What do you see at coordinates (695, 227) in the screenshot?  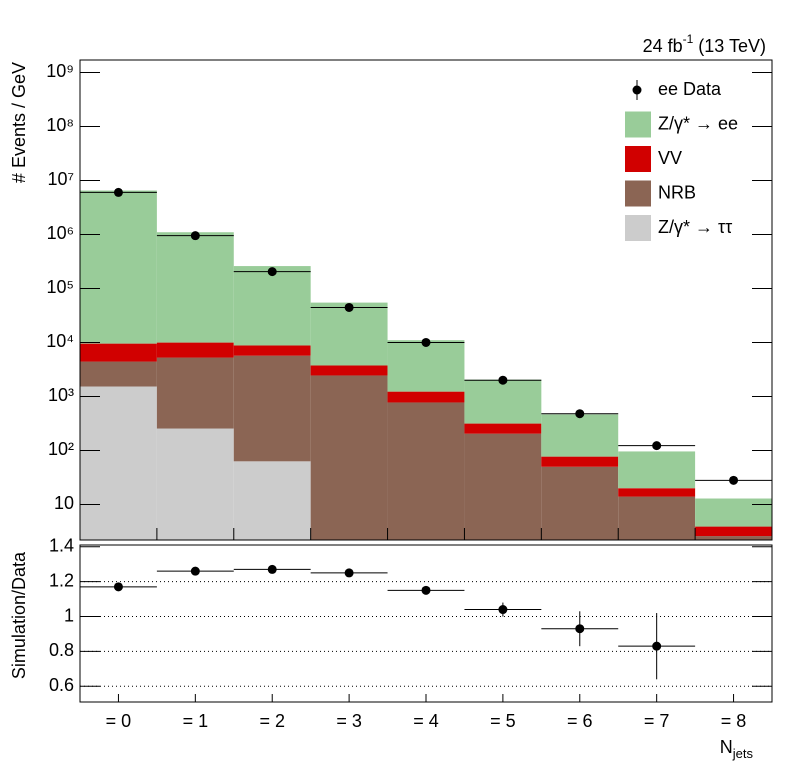 I see `legend-label: Z/γ* → ττ` at bounding box center [695, 227].